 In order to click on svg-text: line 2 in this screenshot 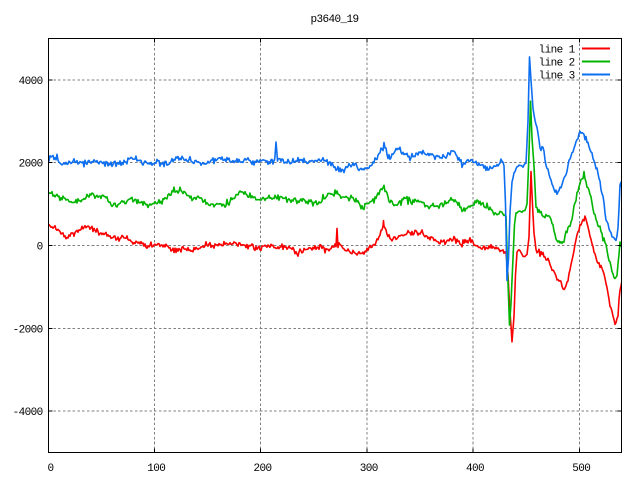, I will do `click(557, 64)`.